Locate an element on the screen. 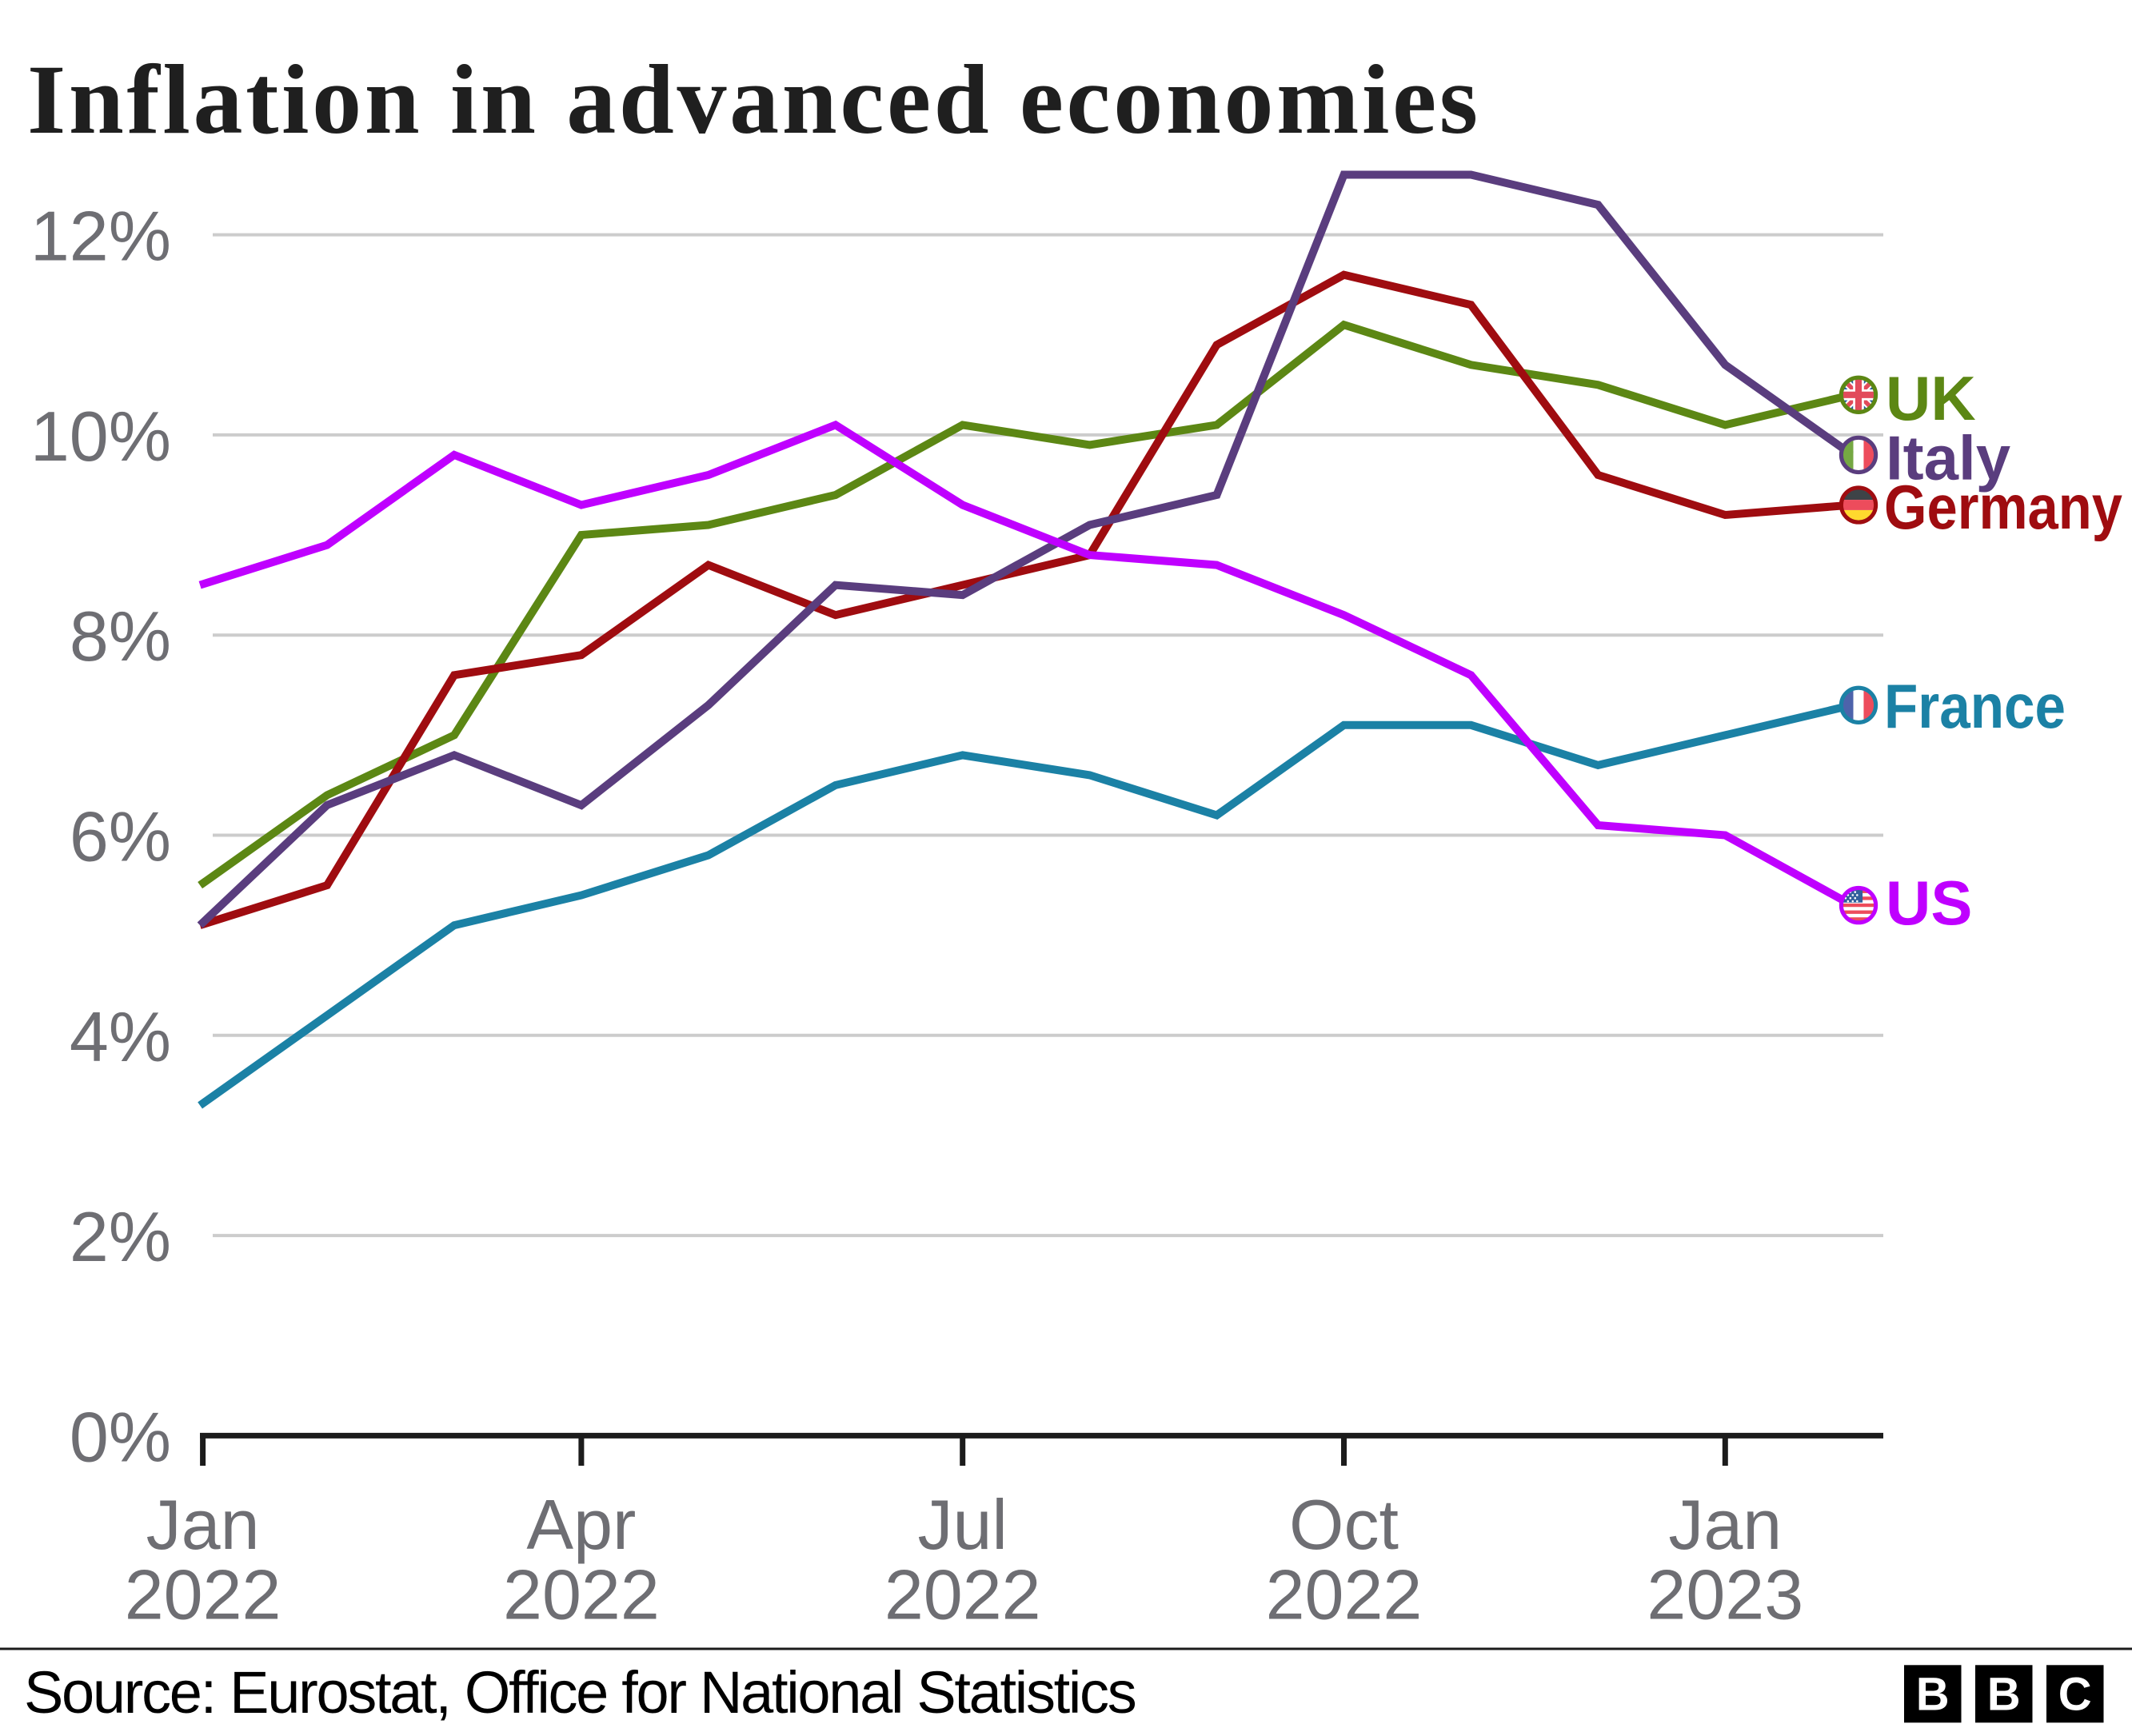 The width and height of the screenshot is (2132, 1736). svg-text:Inflation in advanced economie: Inflation in advanced economies is located at coordinates (752, 99).